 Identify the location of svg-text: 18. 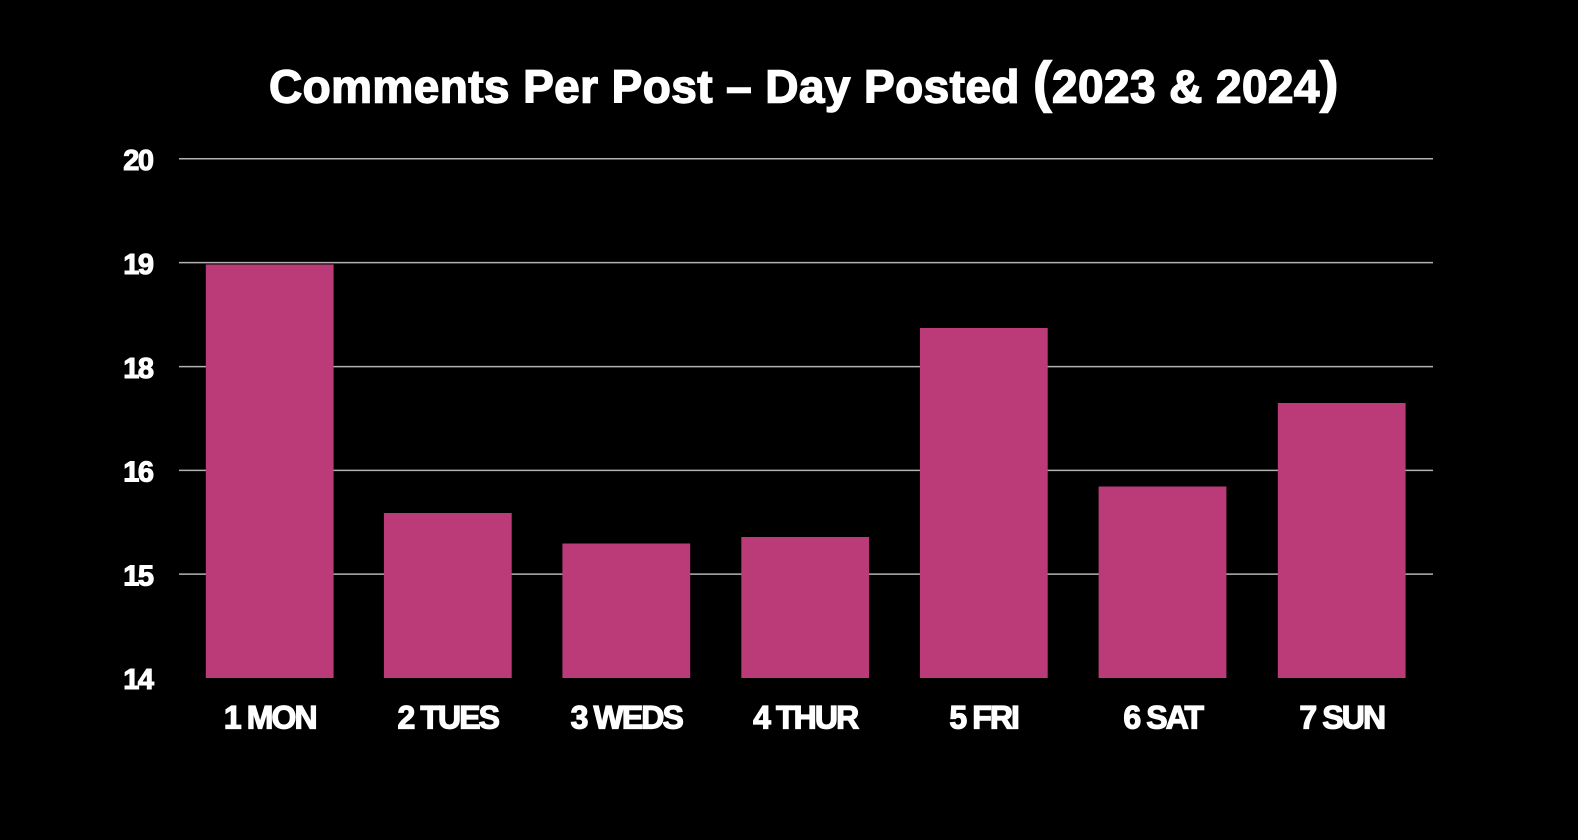
(138, 369).